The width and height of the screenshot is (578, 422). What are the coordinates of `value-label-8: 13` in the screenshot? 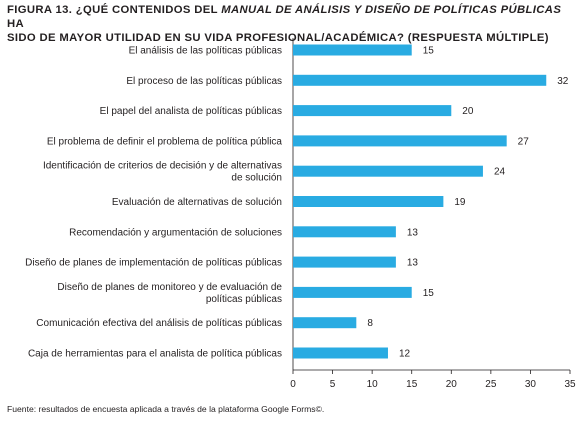 It's located at (413, 263).